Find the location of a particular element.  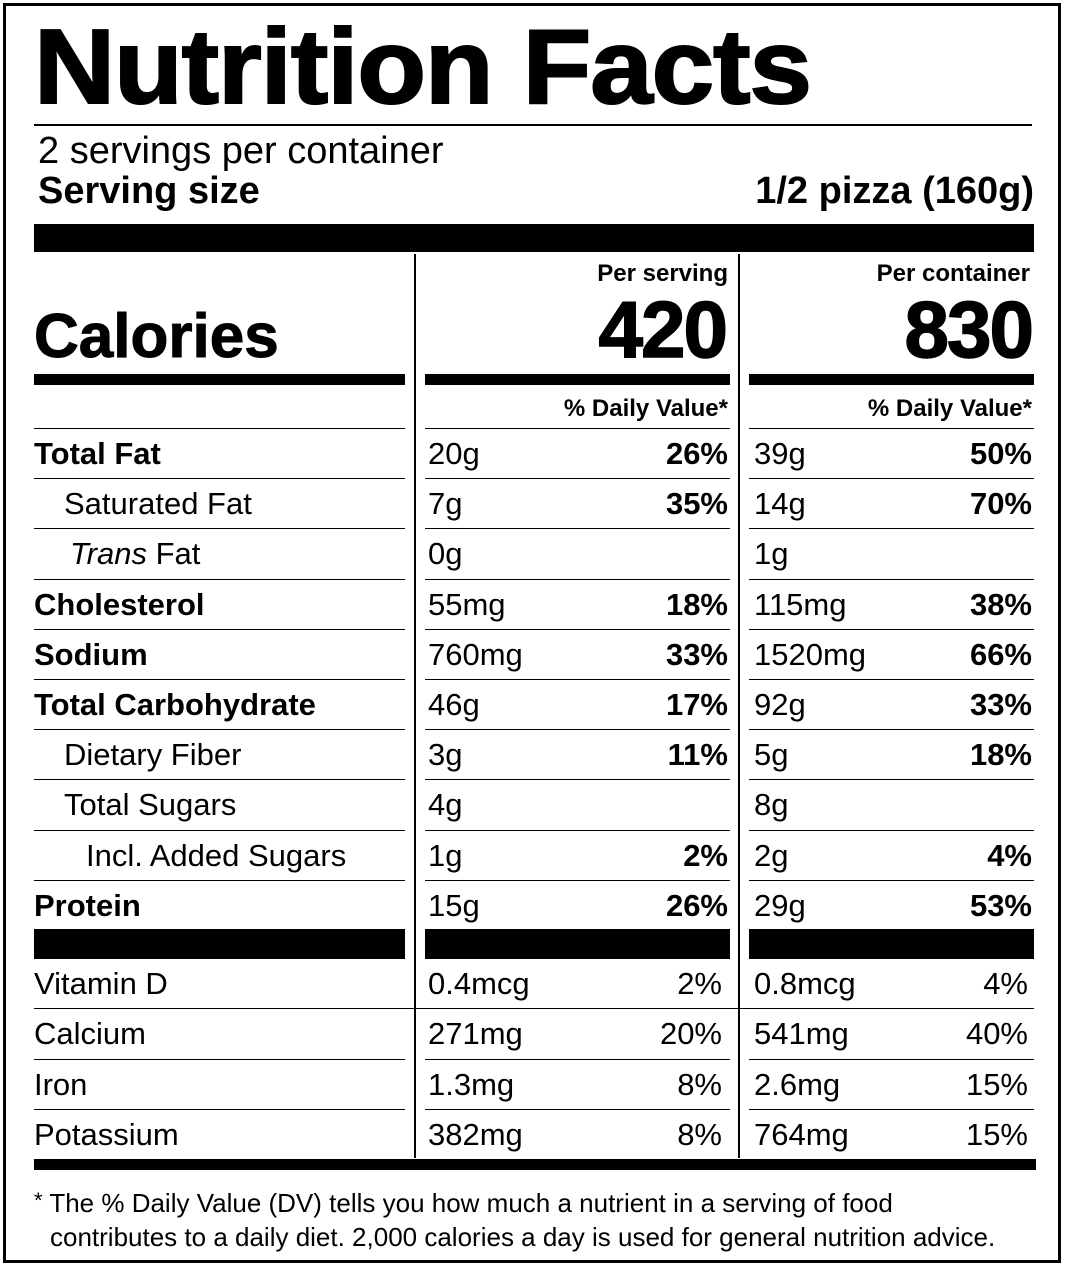

nutrient-name: Incl. Added Sugars is located at coordinates (216, 855).